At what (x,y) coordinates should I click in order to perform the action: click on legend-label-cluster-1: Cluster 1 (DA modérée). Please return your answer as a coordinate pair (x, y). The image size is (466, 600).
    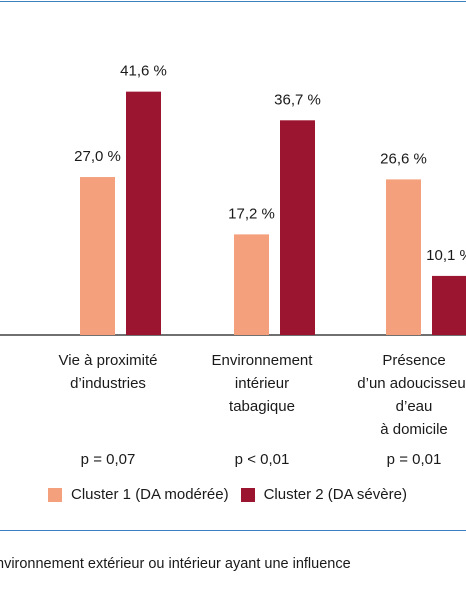
    Looking at the image, I should click on (150, 494).